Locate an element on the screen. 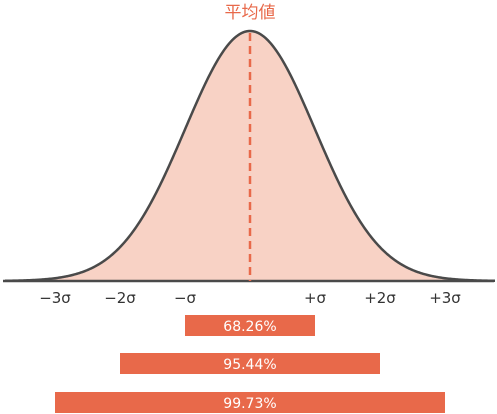 The width and height of the screenshot is (497, 414). tick-label: −2σ is located at coordinates (120, 298).